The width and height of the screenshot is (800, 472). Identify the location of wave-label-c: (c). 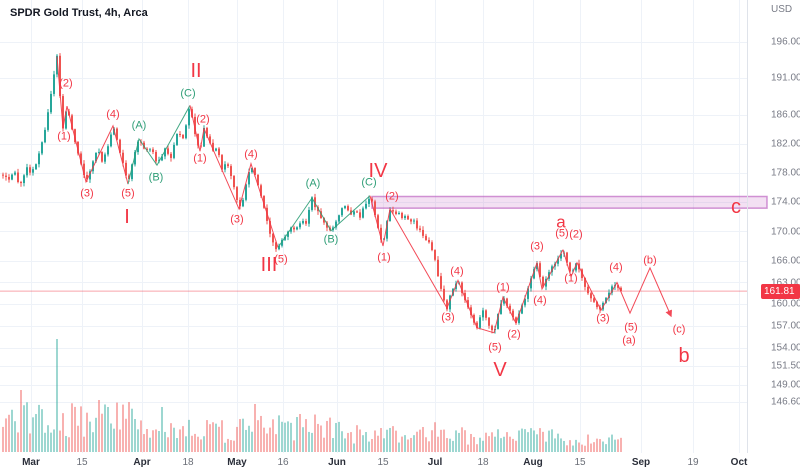
(679, 329).